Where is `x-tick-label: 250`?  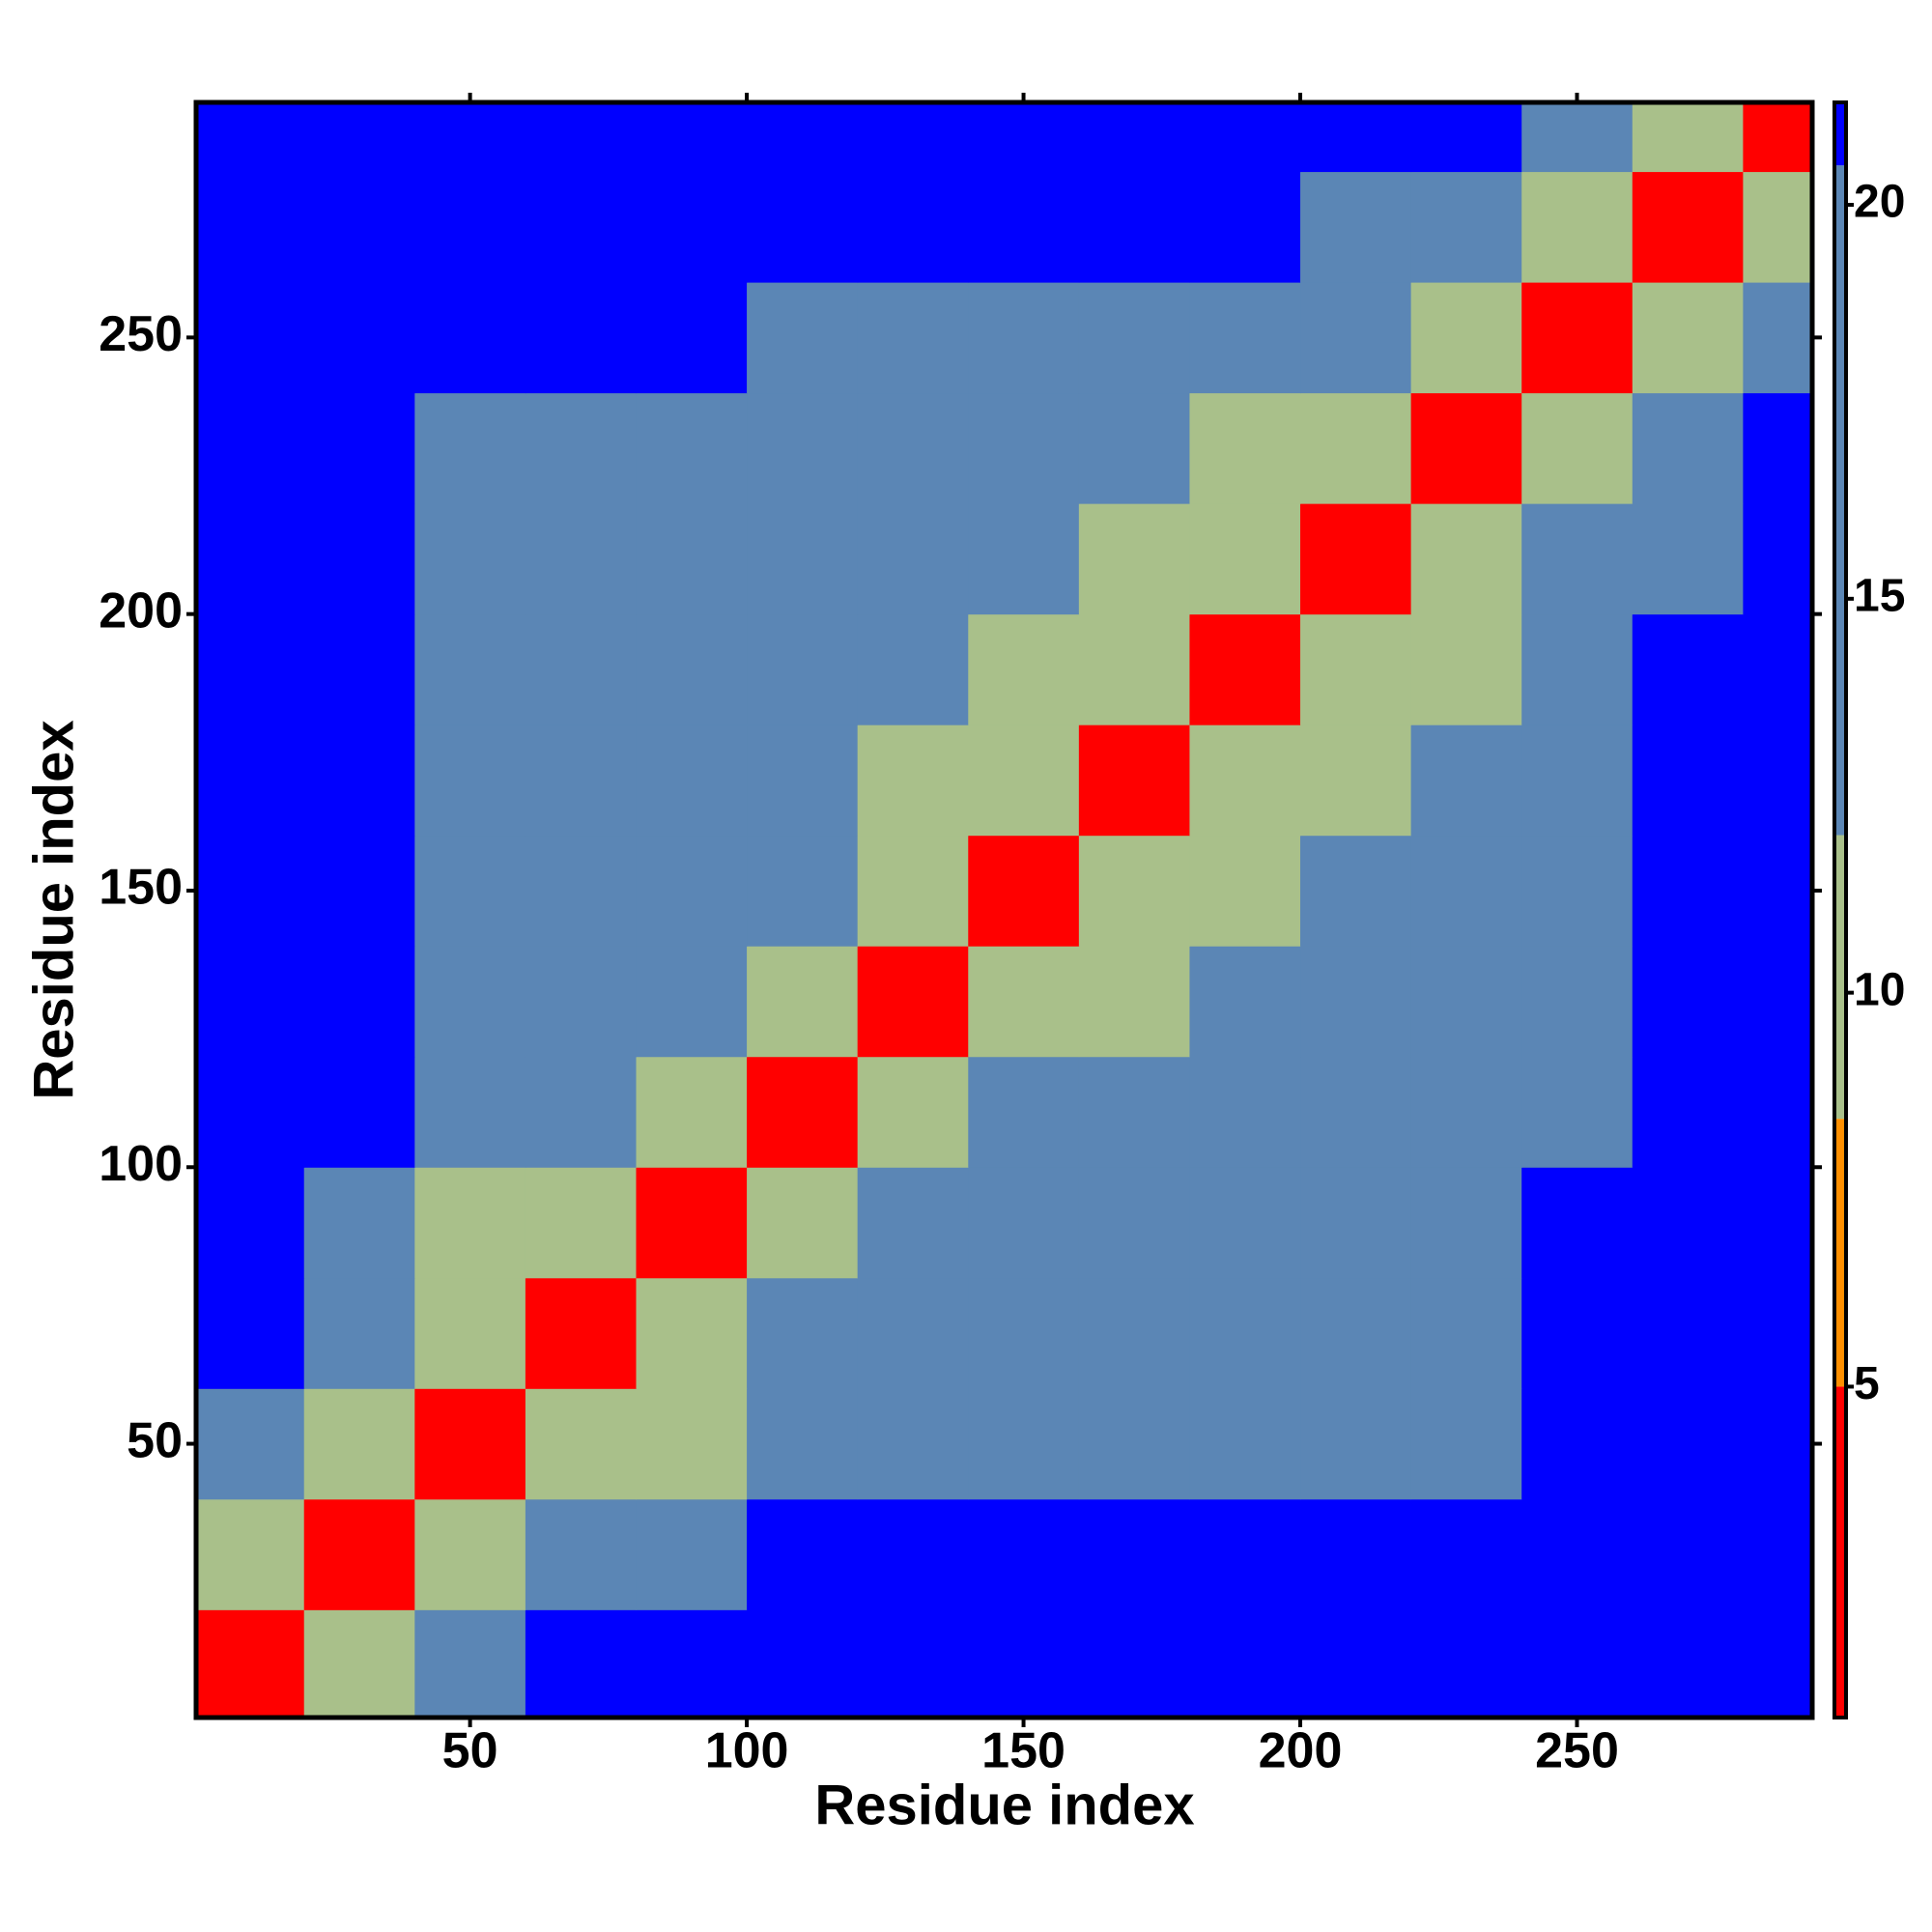
x-tick-label: 250 is located at coordinates (1577, 1751).